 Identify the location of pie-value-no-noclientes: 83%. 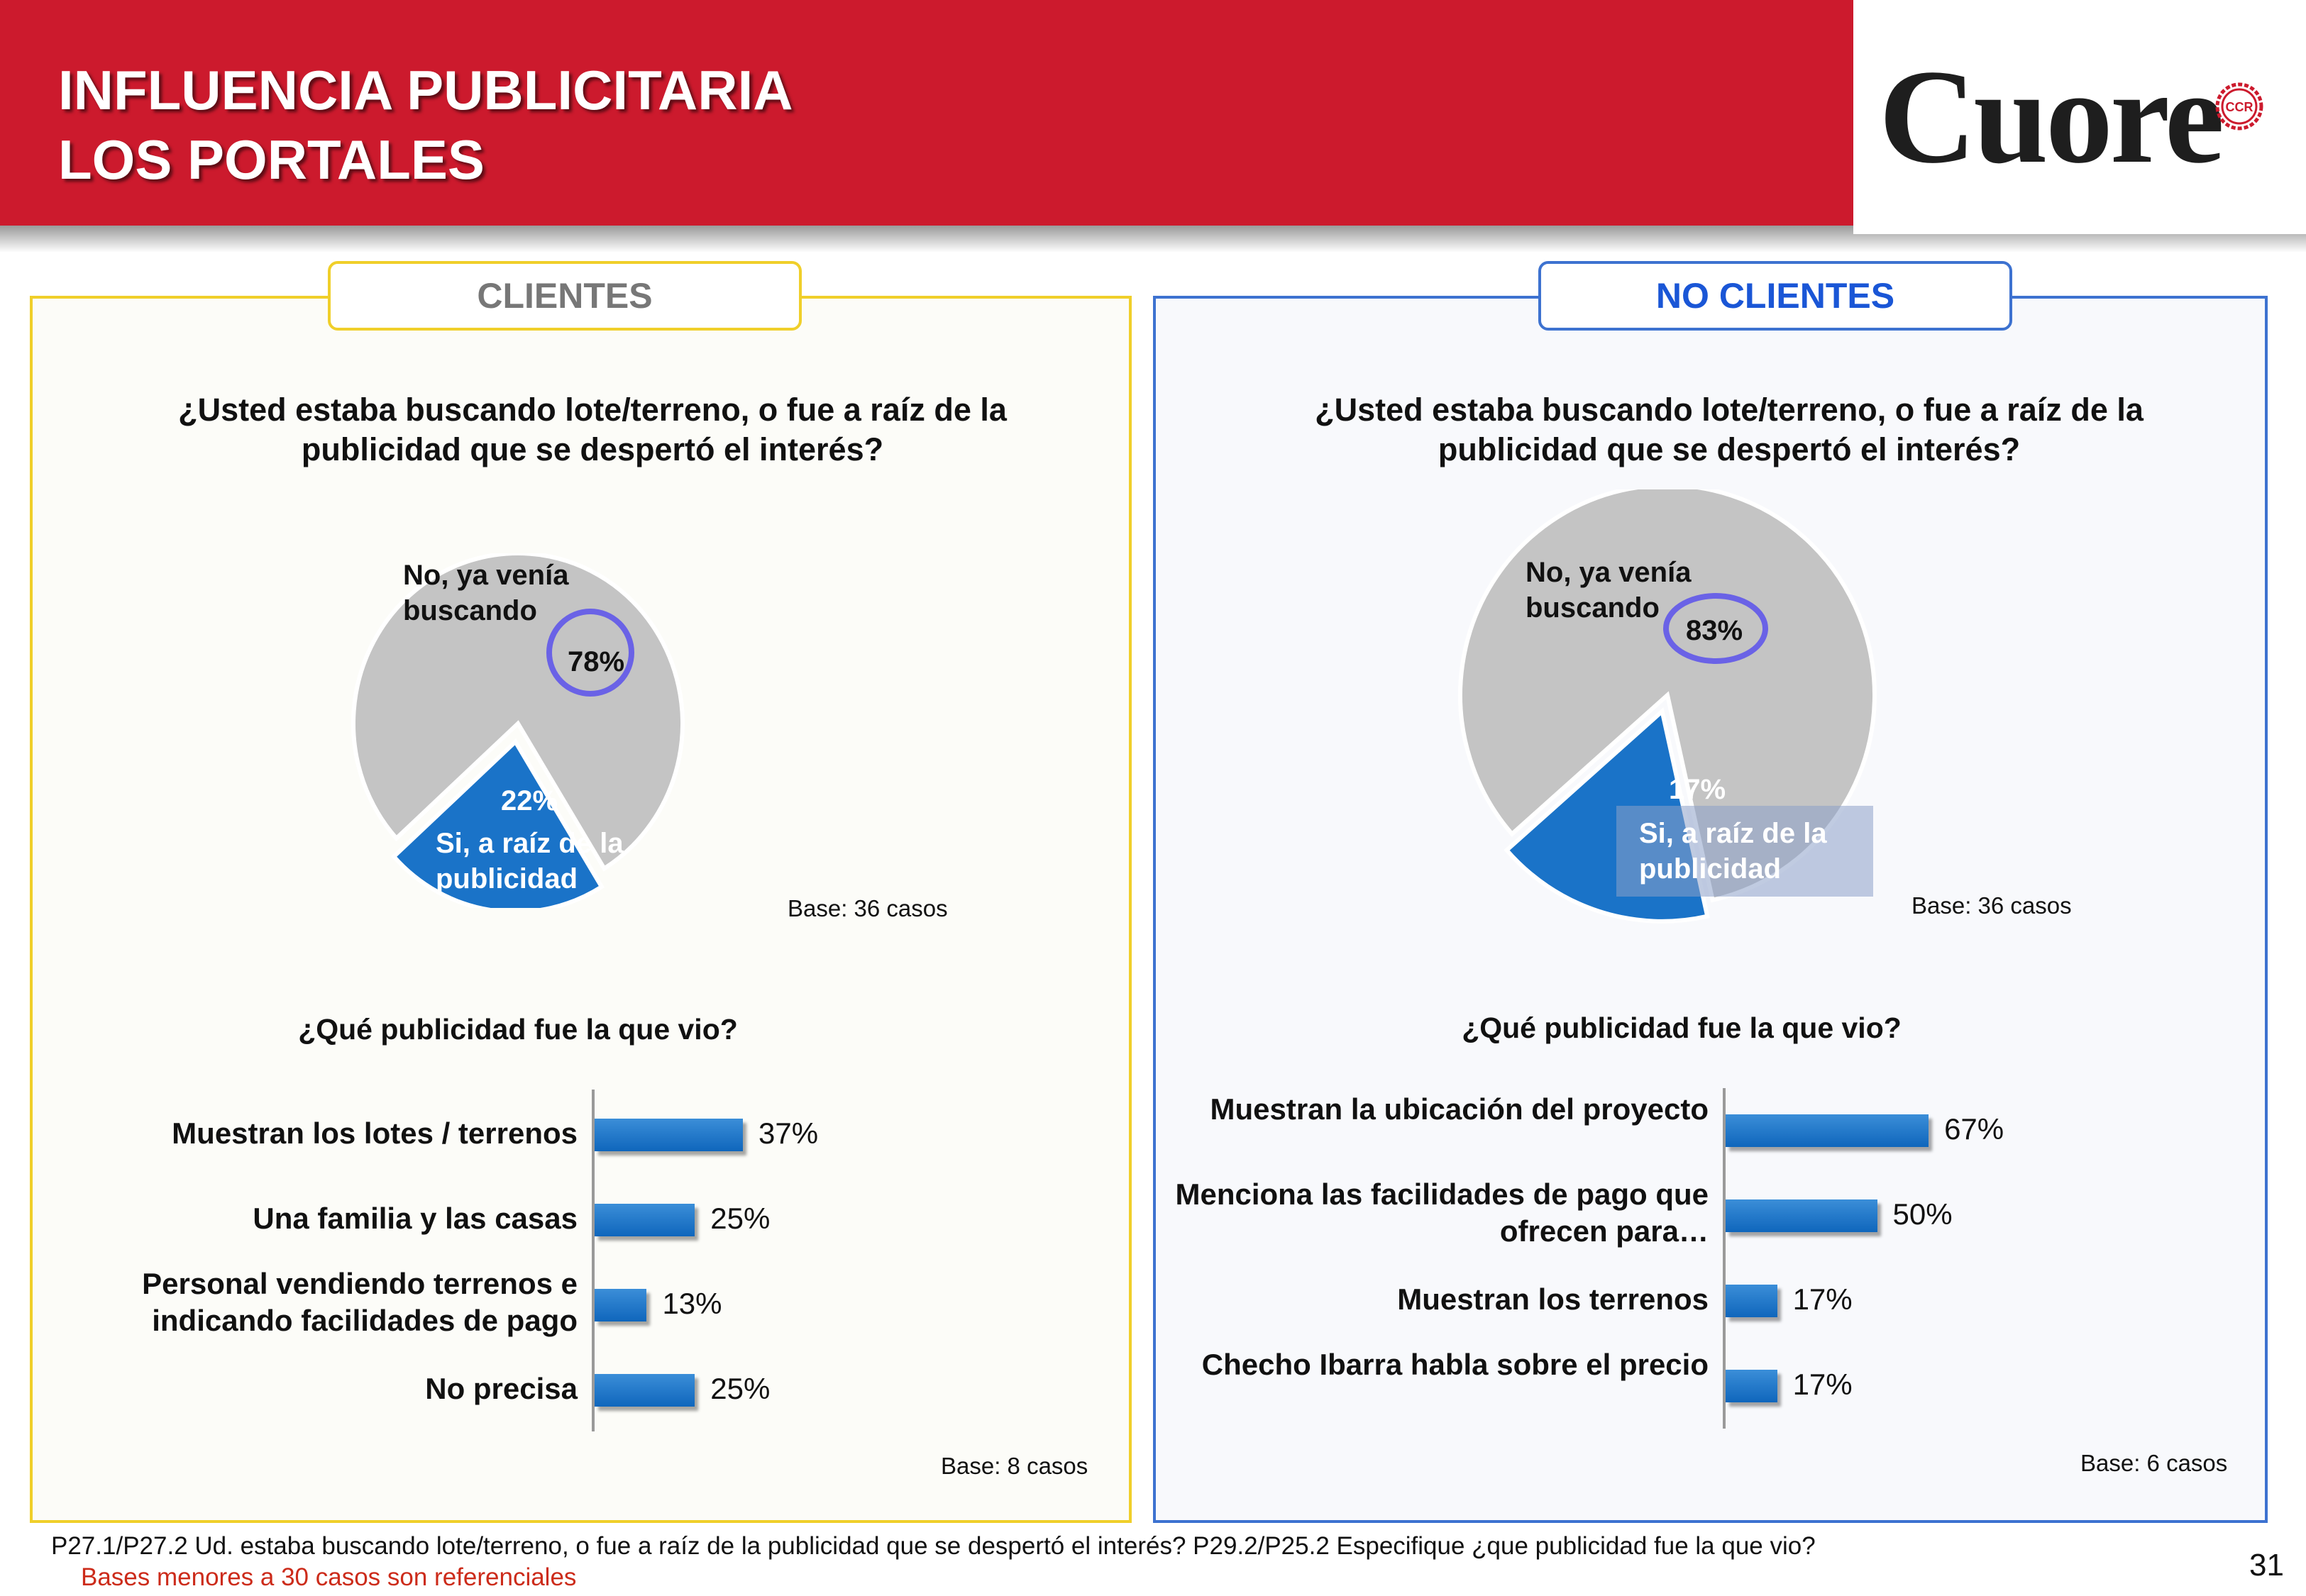
(1714, 630).